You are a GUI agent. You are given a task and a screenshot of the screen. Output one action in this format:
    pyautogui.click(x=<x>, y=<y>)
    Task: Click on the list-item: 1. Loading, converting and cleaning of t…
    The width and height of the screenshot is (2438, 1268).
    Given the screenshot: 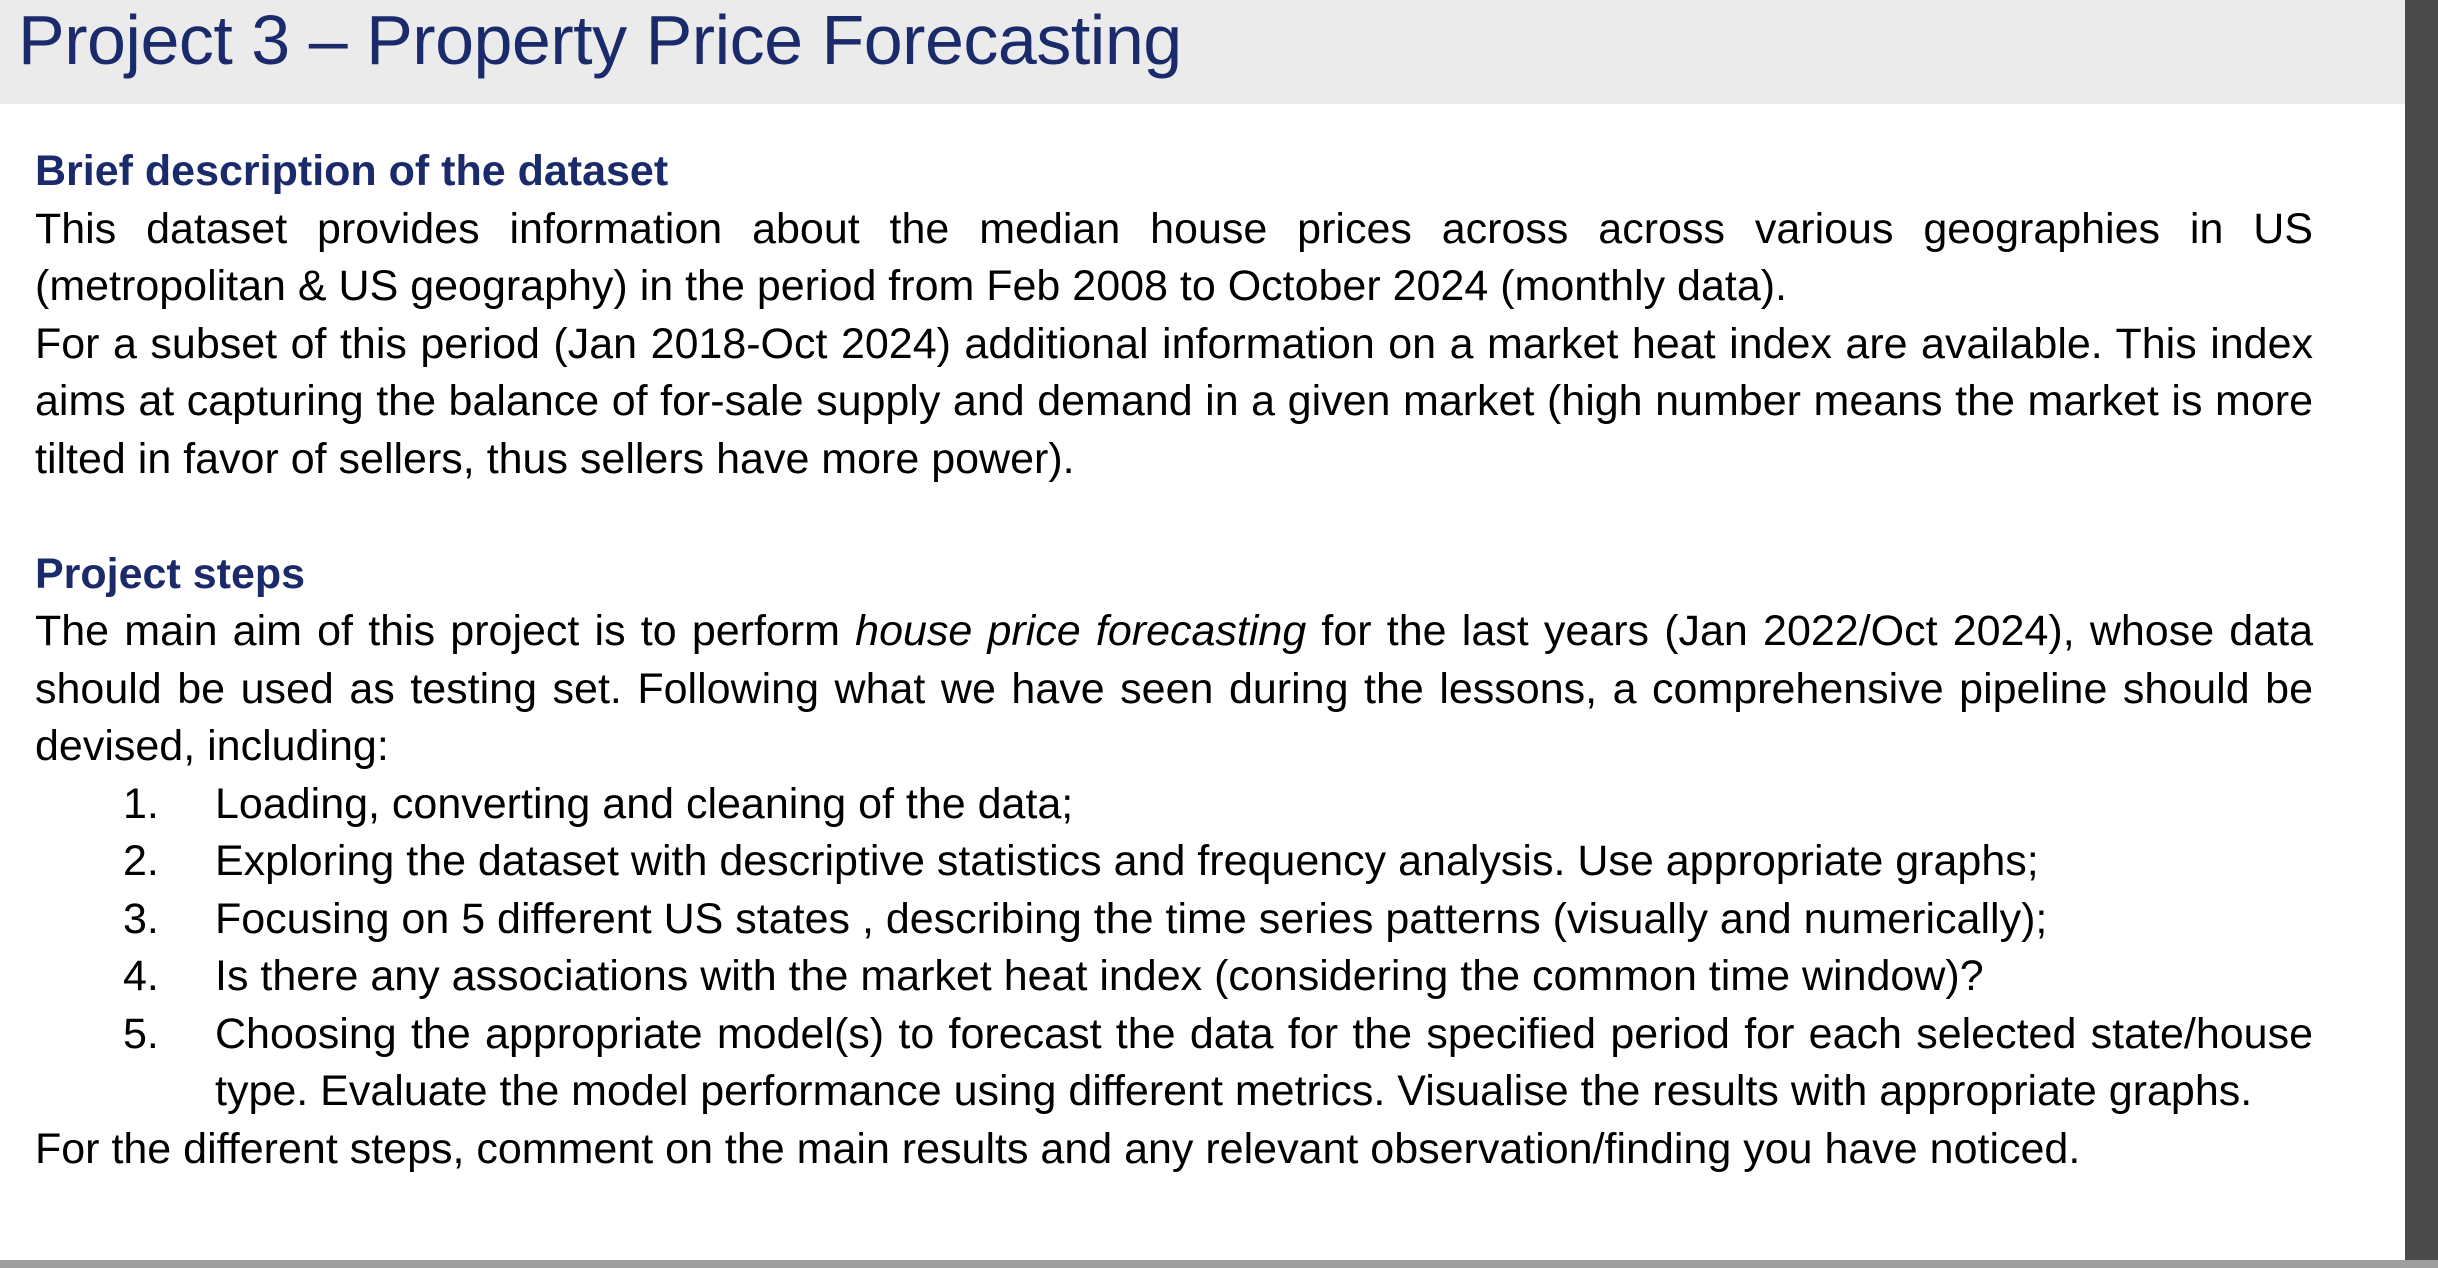 What is the action you would take?
    pyautogui.click(x=1174, y=805)
    